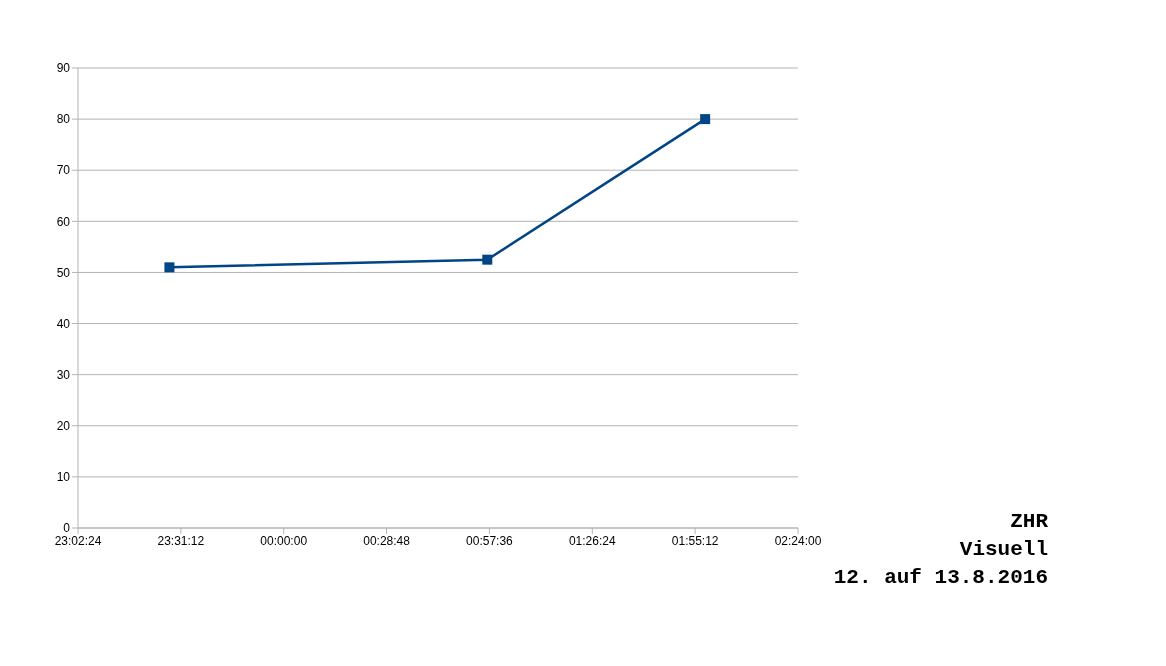 The width and height of the screenshot is (1166, 666). What do you see at coordinates (1003, 549) in the screenshot?
I see `text: Visuell` at bounding box center [1003, 549].